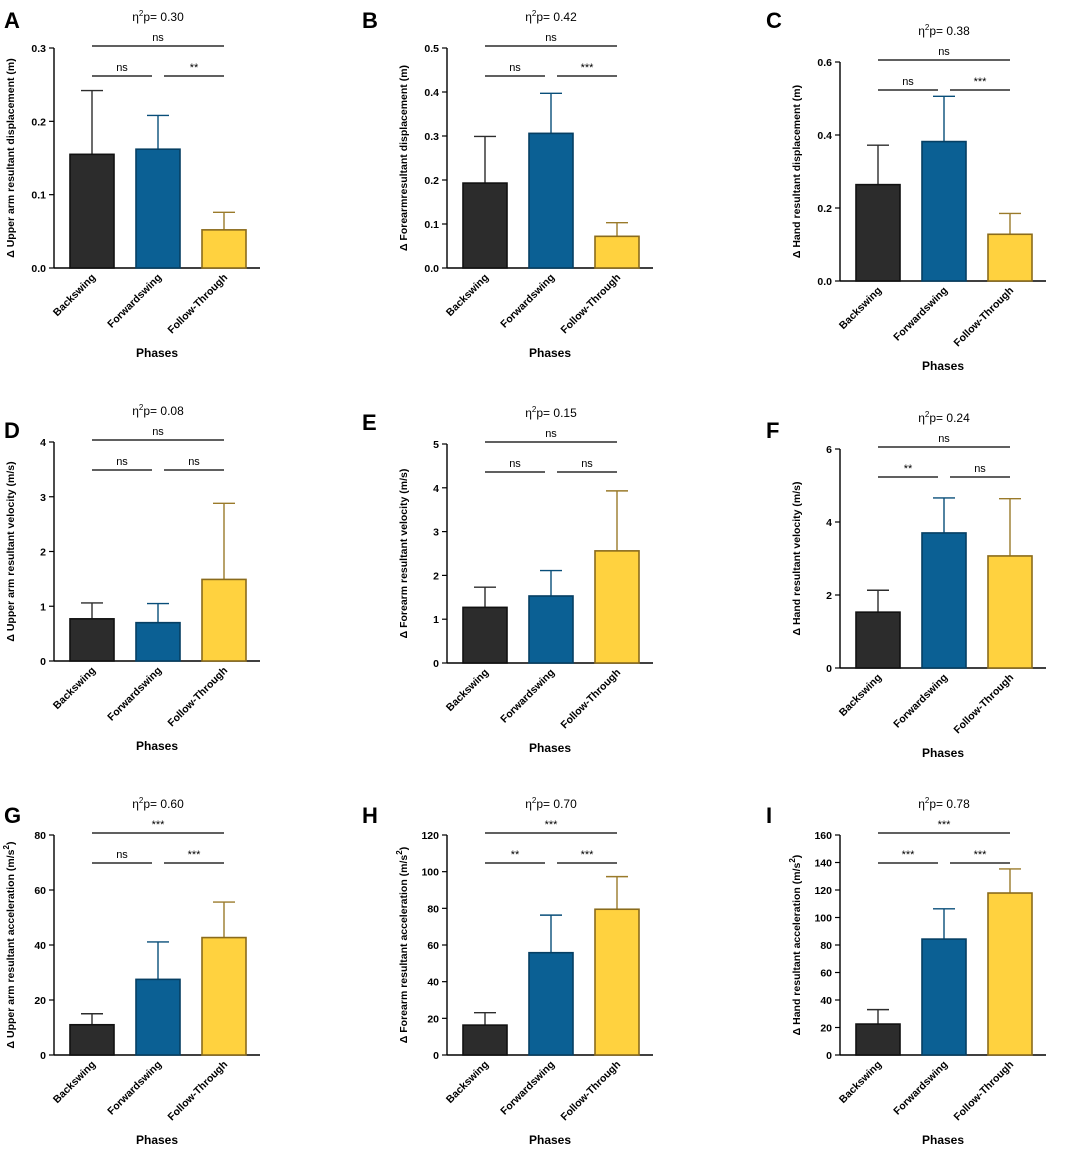 The image size is (1072, 1152). Describe the element at coordinates (431, 137) in the screenshot. I see `y-tick-label: 0.3` at that location.